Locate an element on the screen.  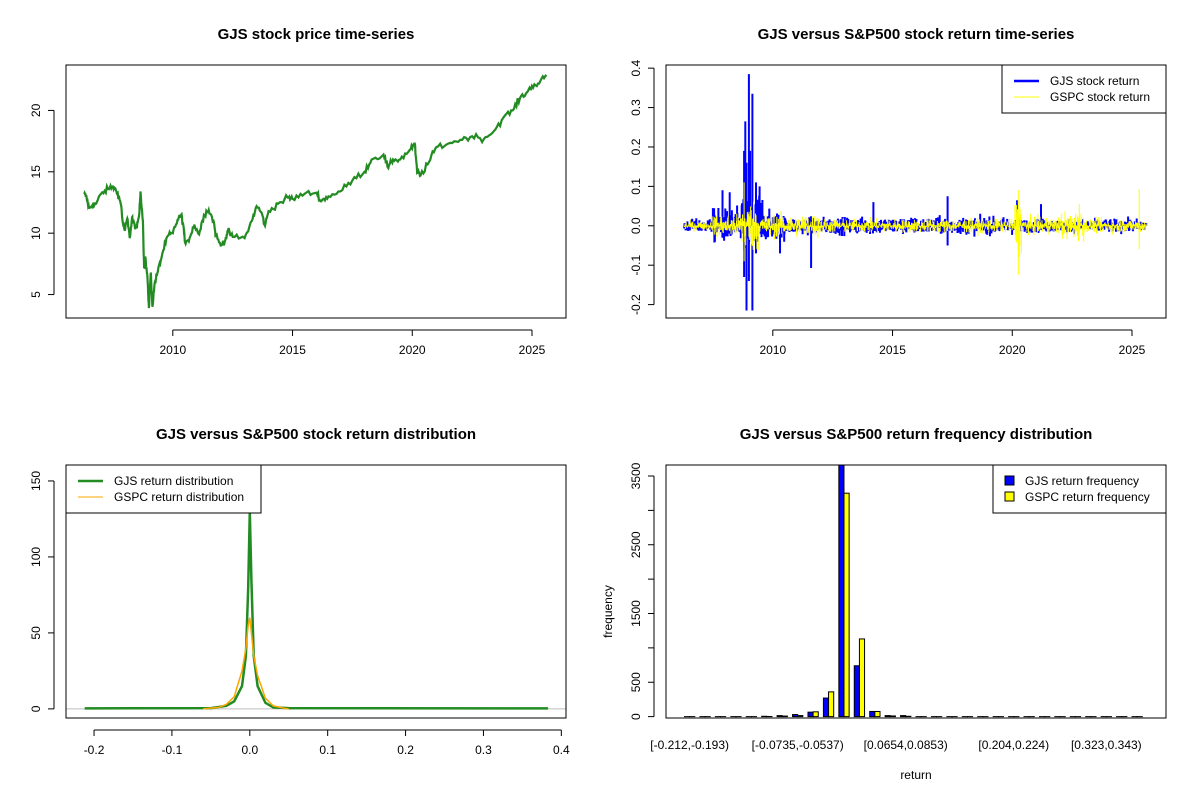
y-tick-label: 150 is located at coordinates (36, 481).